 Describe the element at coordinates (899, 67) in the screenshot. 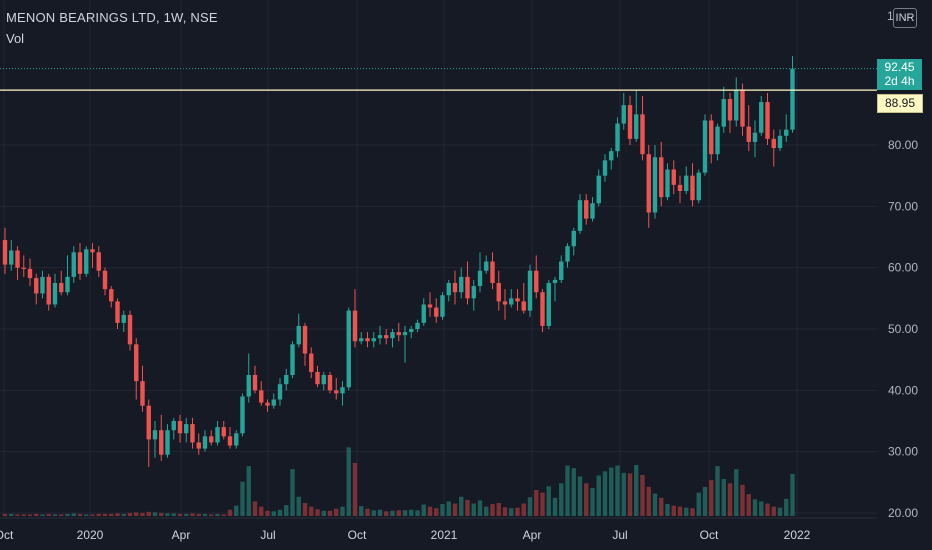

I see `last-price-value: 92.45` at that location.